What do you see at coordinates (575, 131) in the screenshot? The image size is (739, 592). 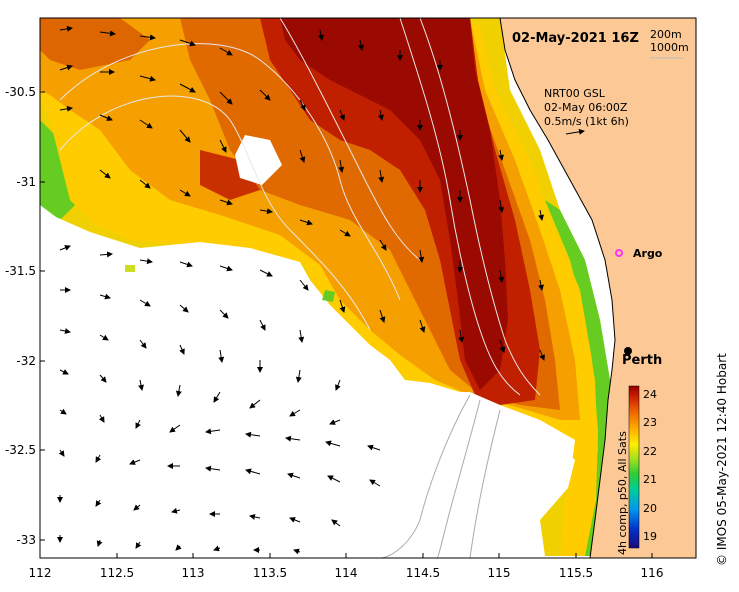 I see `current-scale-arrow` at bounding box center [575, 131].